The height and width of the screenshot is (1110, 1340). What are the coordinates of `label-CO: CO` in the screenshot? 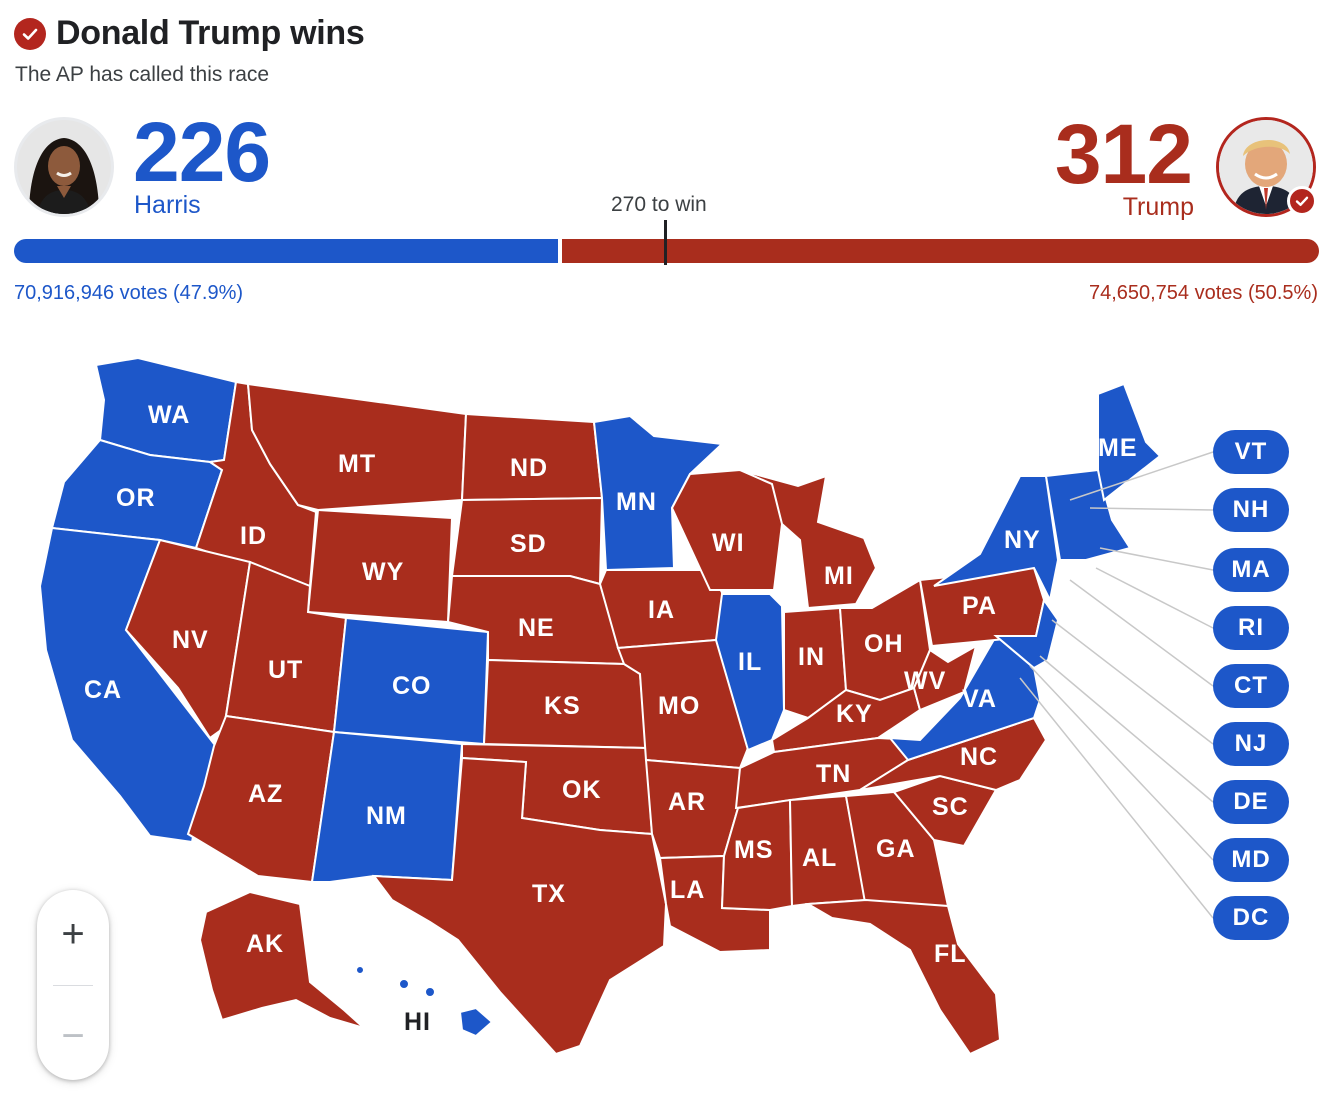 It's located at (412, 686).